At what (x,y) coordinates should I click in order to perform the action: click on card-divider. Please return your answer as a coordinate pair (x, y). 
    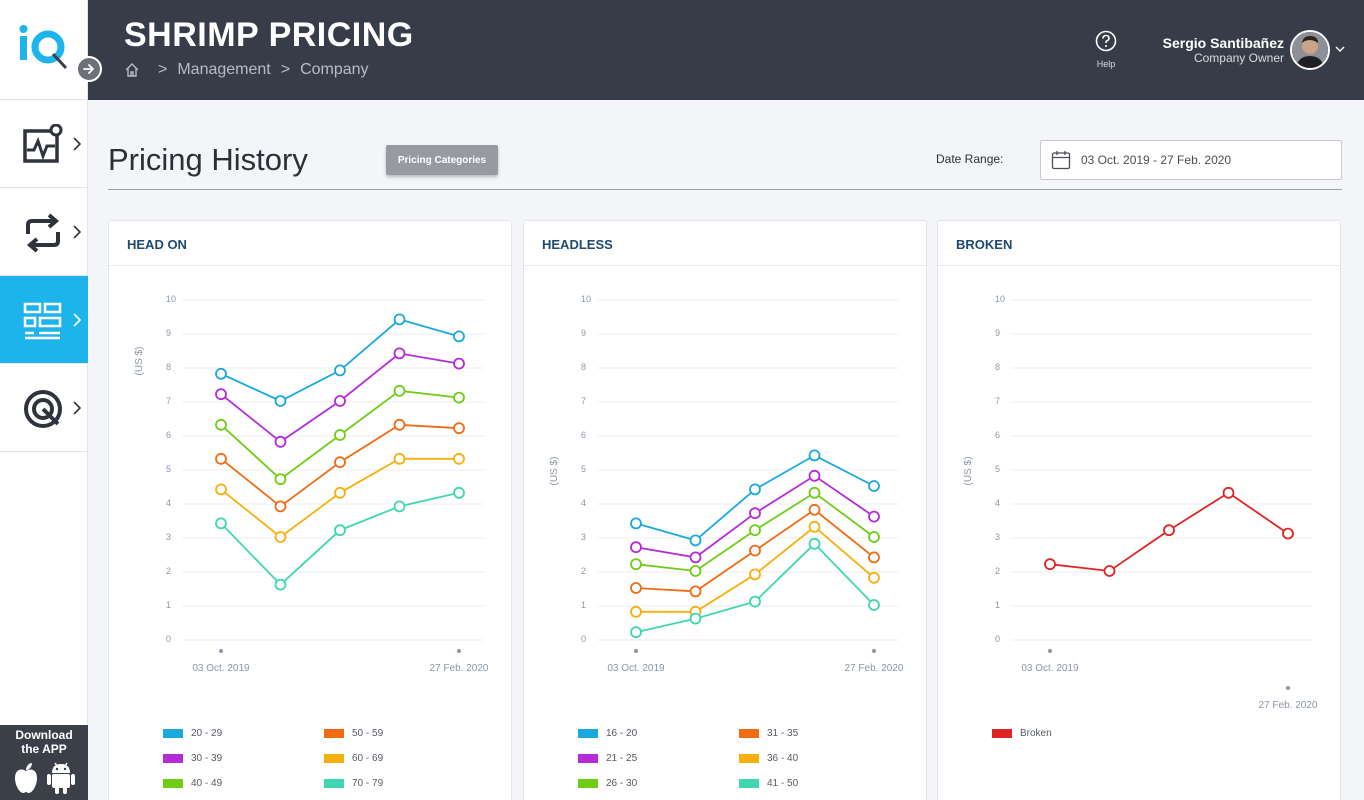
    Looking at the image, I should click on (1139, 265).